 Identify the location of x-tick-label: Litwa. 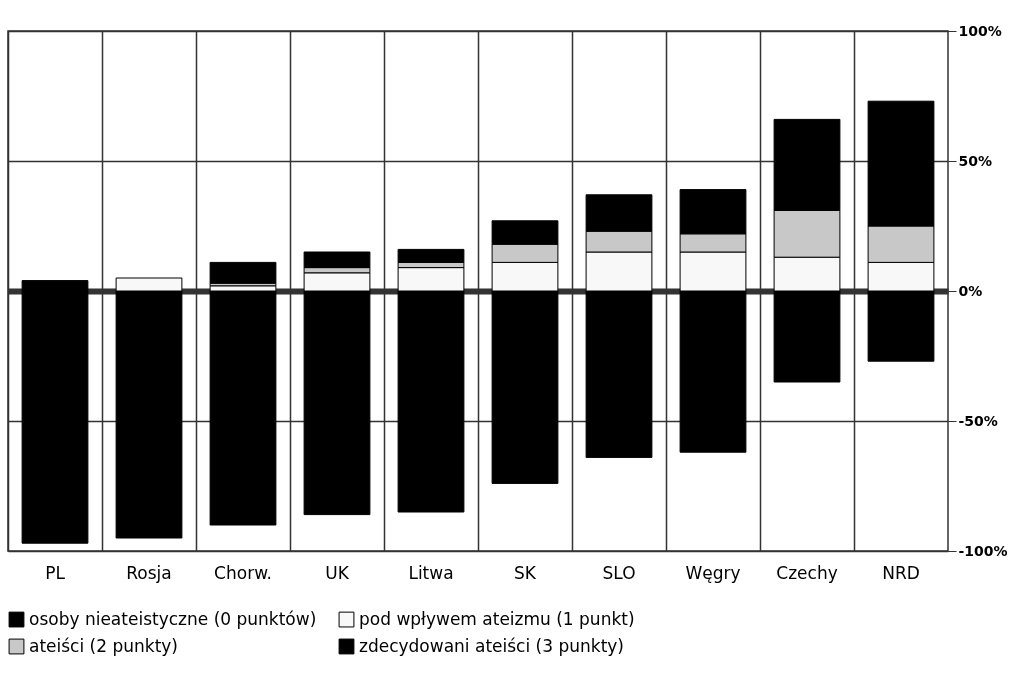
(431, 572).